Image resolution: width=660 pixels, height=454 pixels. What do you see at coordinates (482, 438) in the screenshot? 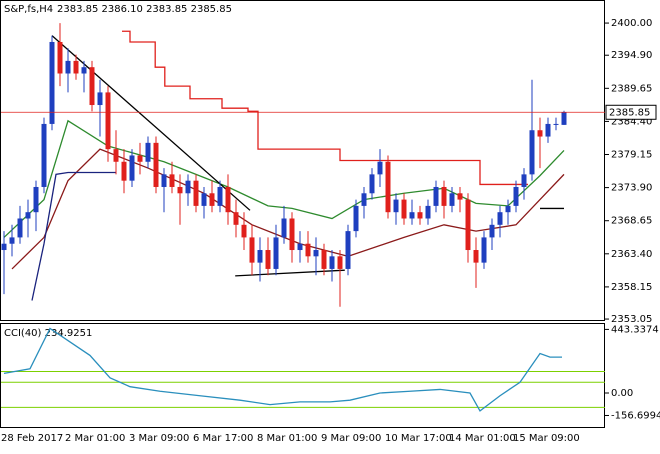
I see `x-tick-label: 14 Mar 01:00` at bounding box center [482, 438].